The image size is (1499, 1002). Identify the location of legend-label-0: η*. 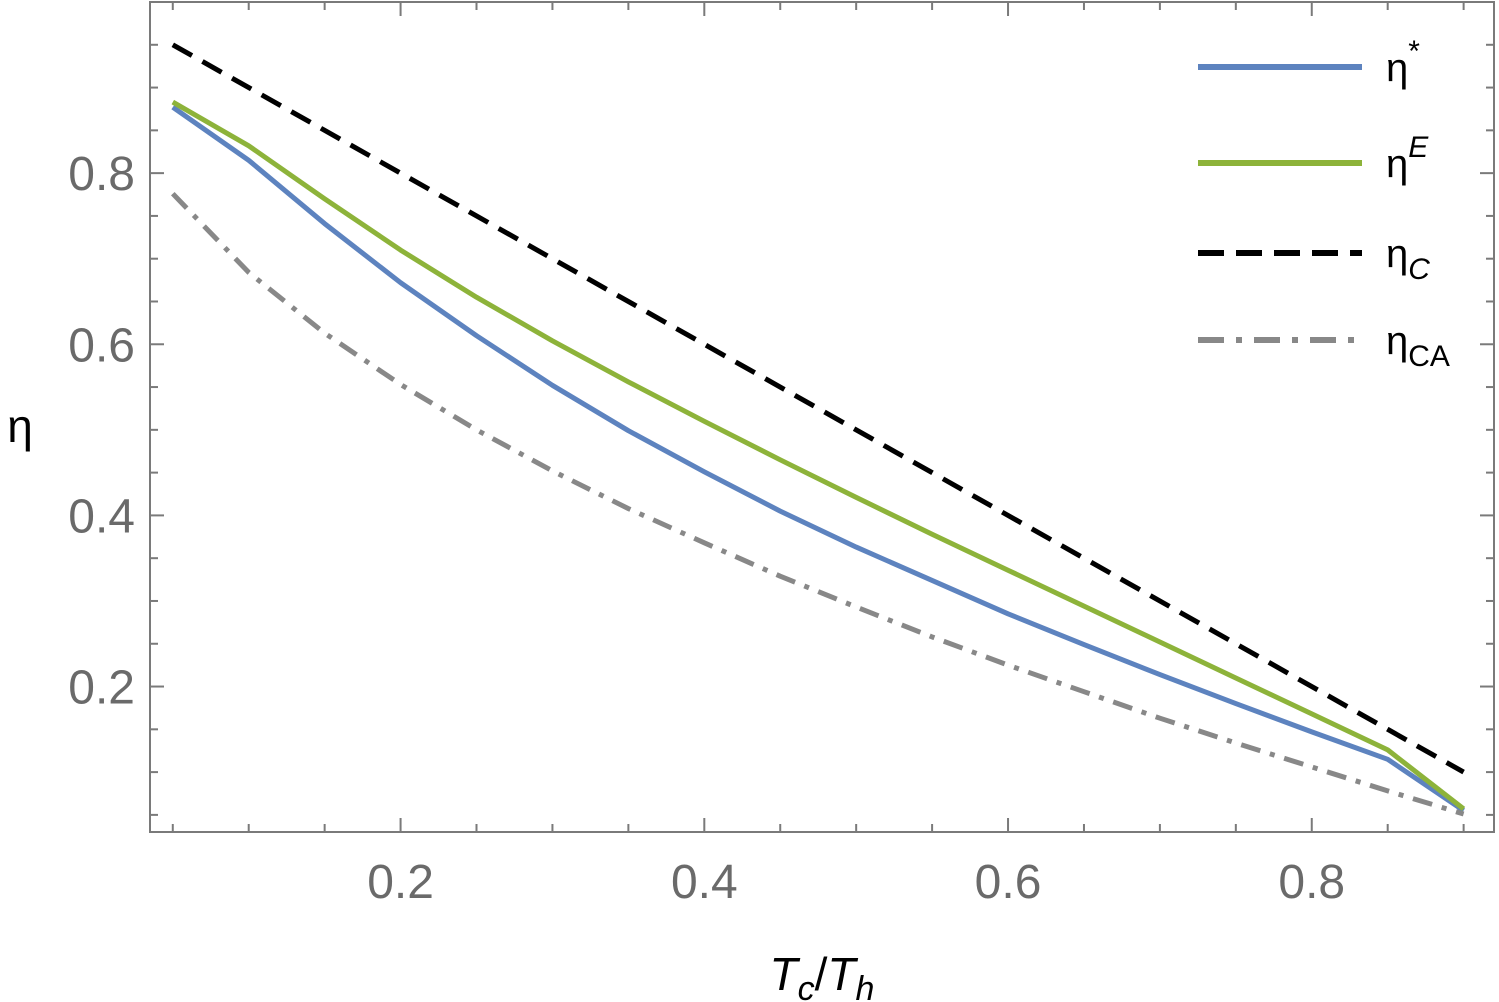
(1403, 62).